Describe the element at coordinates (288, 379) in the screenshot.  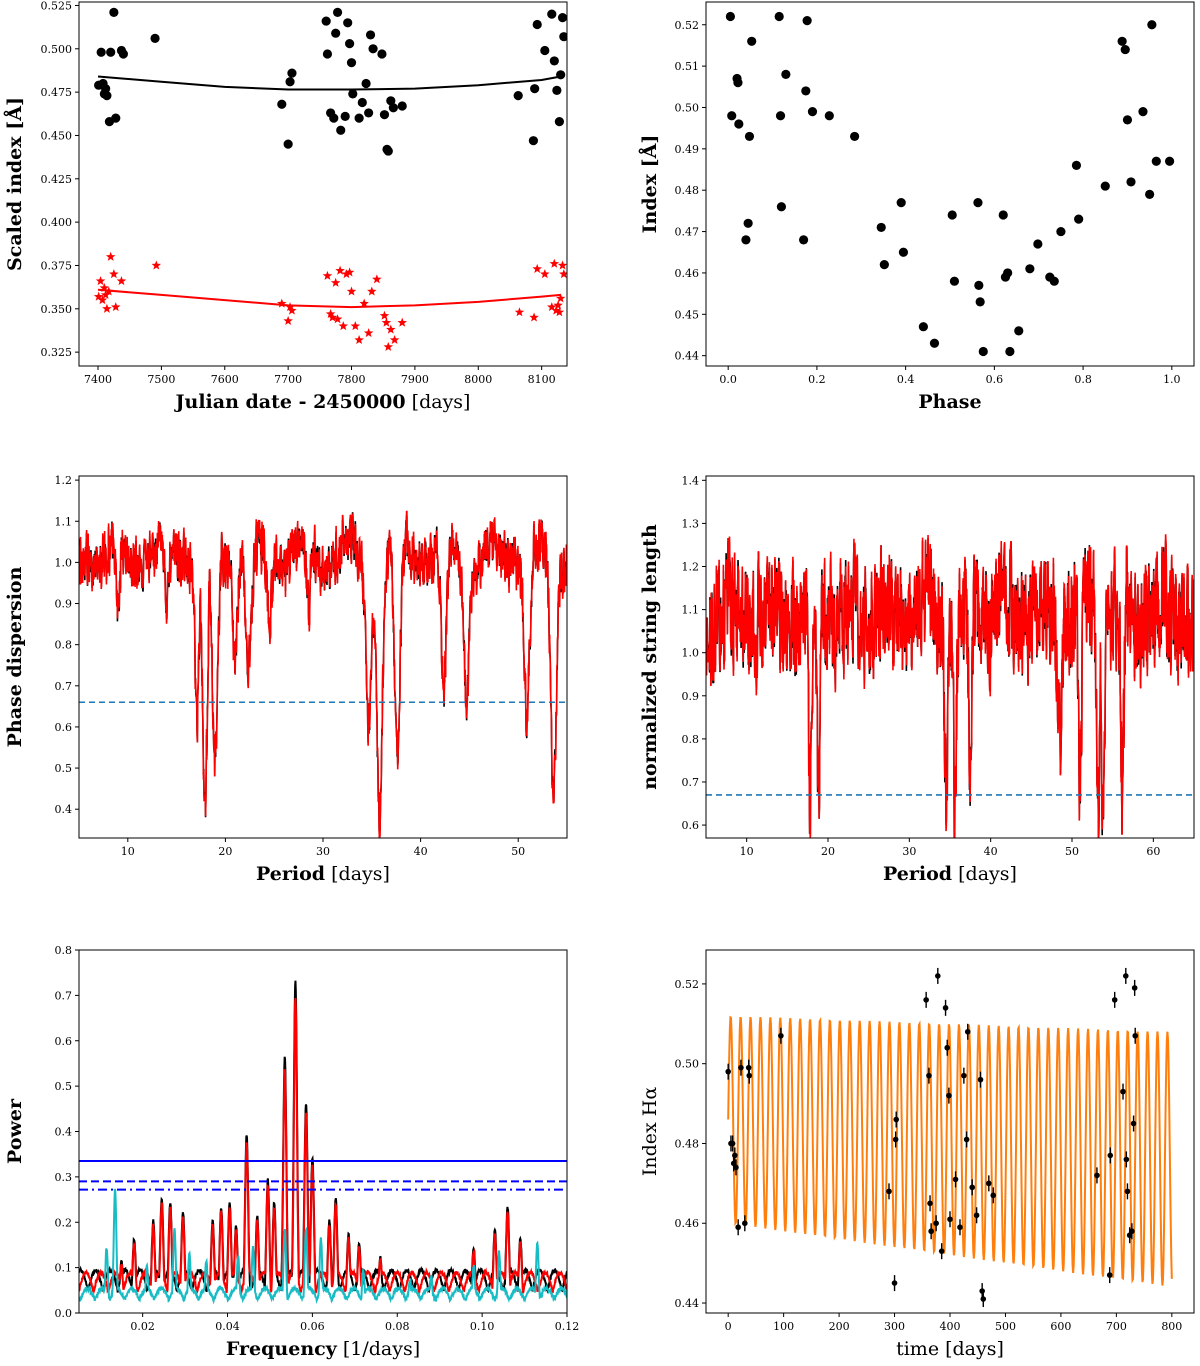
I see `x-tick-label: 7700` at that location.